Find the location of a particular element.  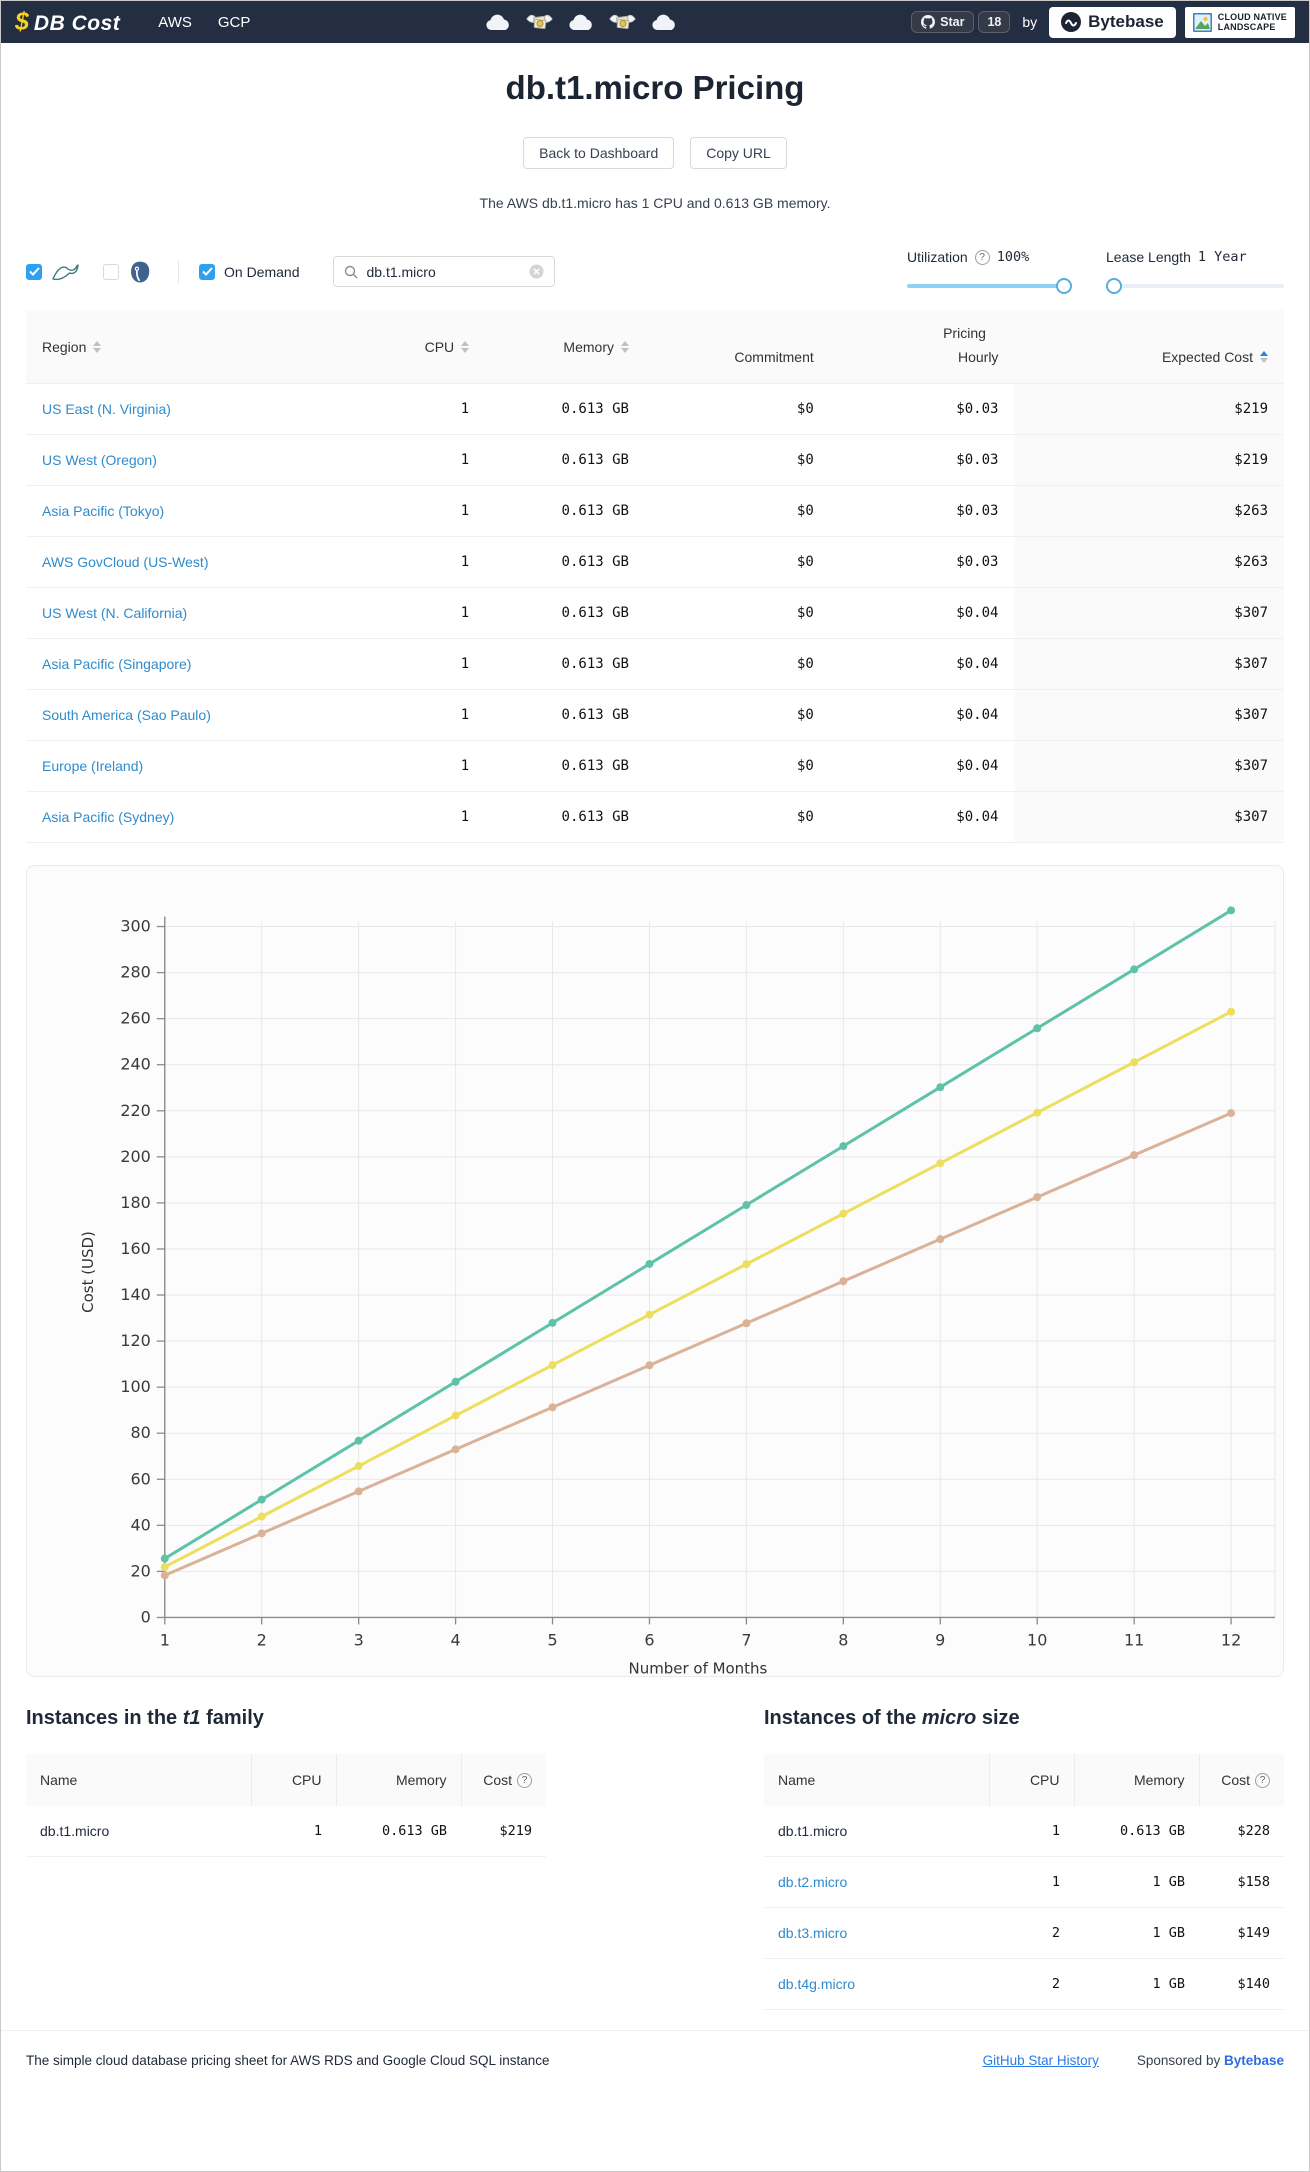

hourly-column-header: Hourly is located at coordinates (978, 357).